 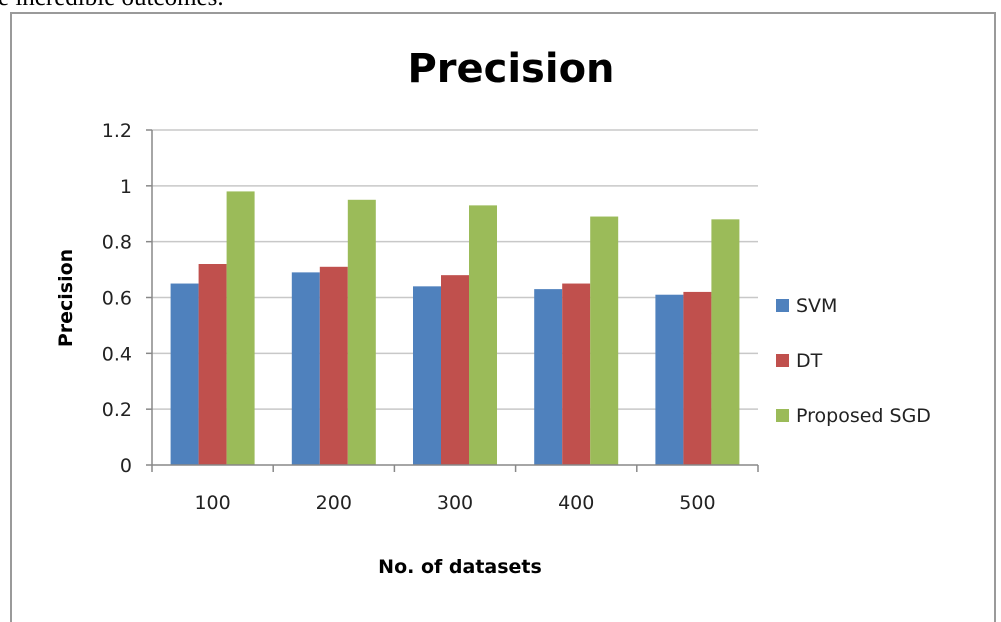 I want to click on y-tick-label: 0, so click(x=126, y=466).